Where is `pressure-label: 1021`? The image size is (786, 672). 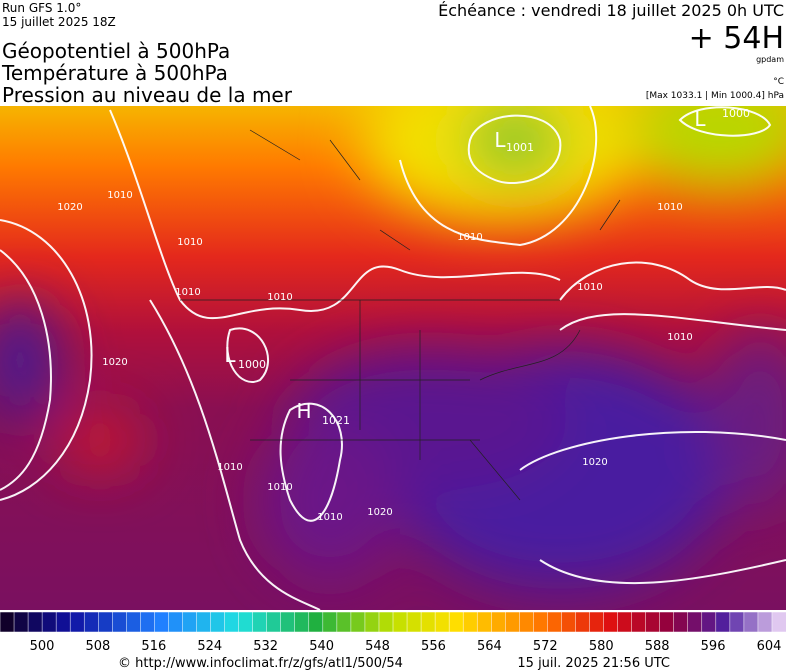 pressure-label: 1021 is located at coordinates (336, 420).